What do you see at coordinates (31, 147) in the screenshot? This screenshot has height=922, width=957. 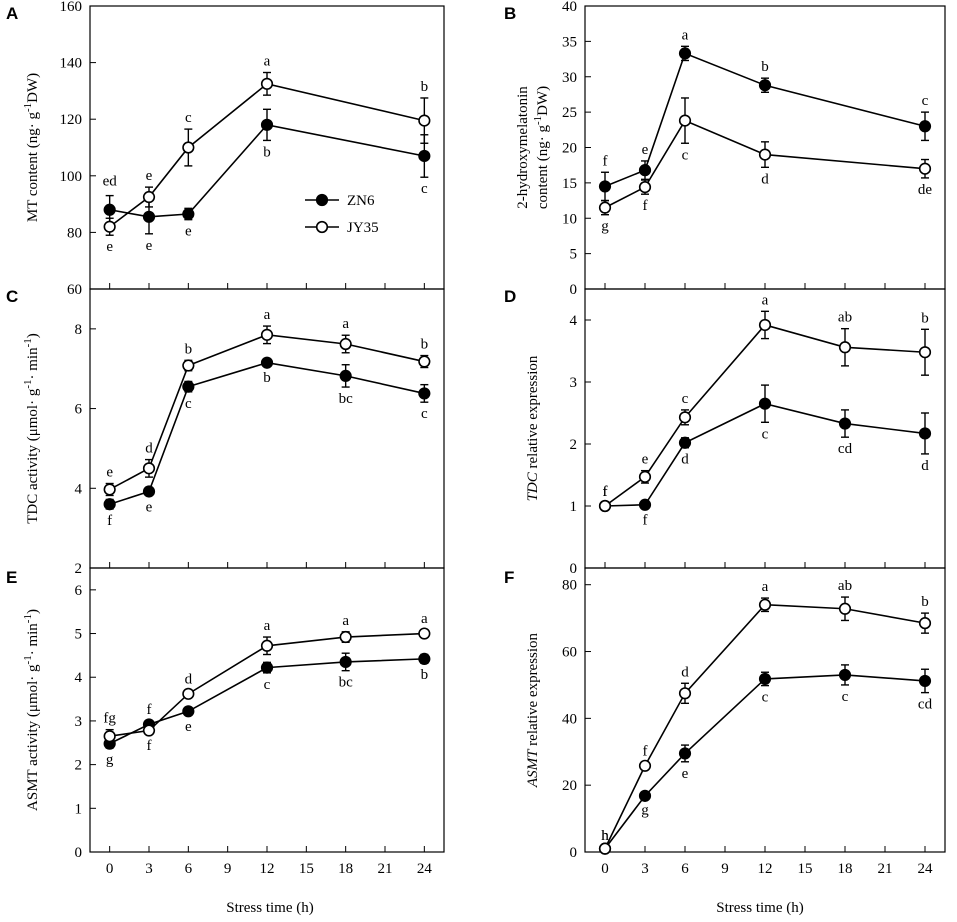 I see `y-axis-title: MT content (ng· g-1DW)` at bounding box center [31, 147].